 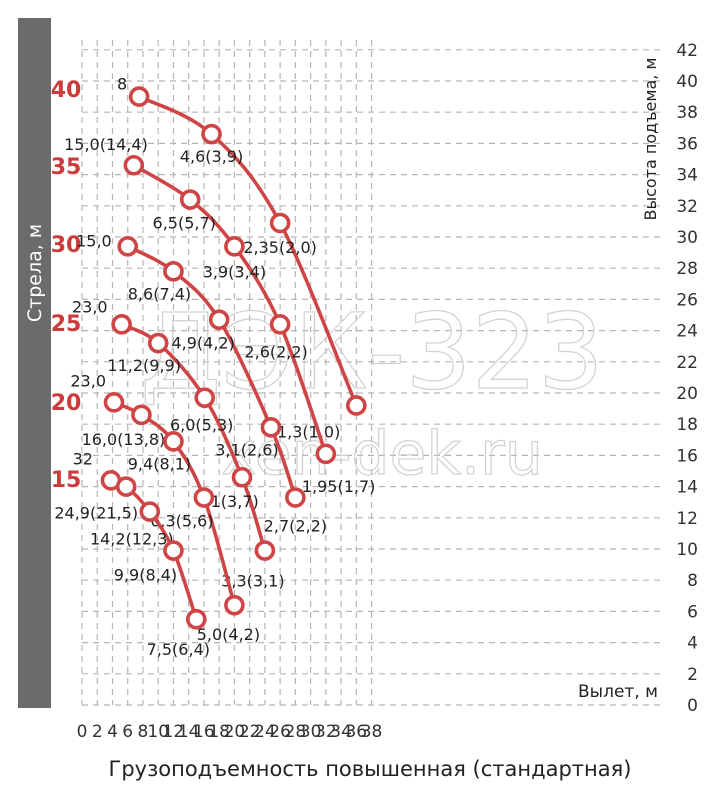 What do you see at coordinates (692, 675) in the screenshot?
I see `y-tick-label: 2` at bounding box center [692, 675].